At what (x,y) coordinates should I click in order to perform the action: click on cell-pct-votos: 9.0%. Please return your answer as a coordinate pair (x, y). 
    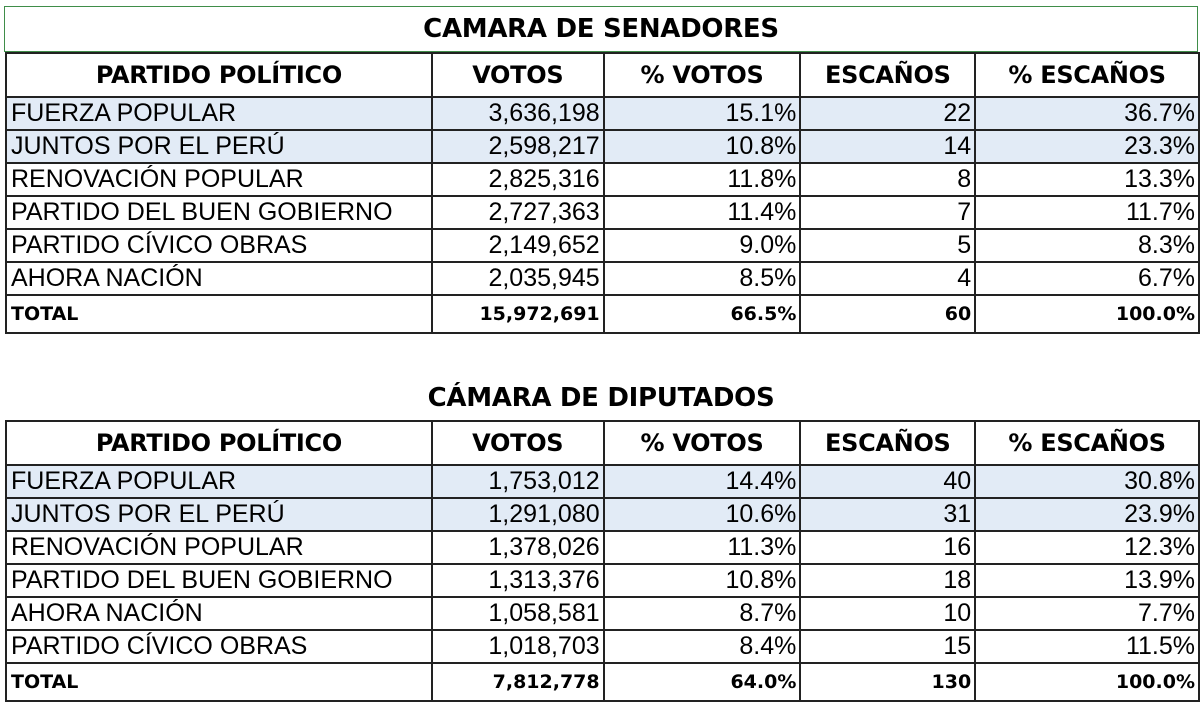
    Looking at the image, I should click on (702, 245).